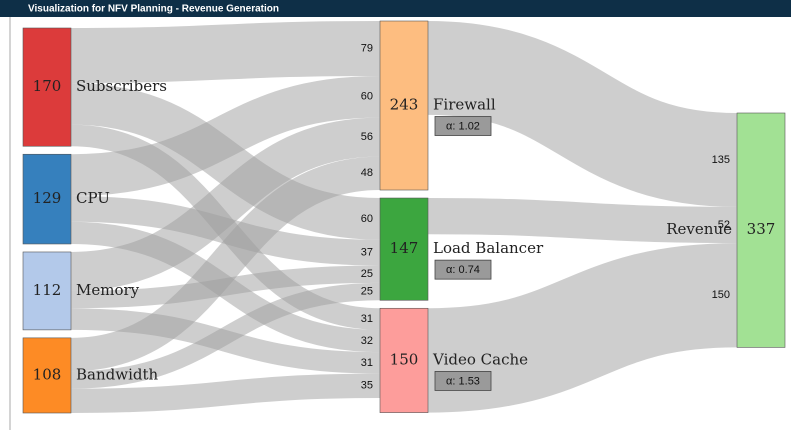 The height and width of the screenshot is (430, 791). What do you see at coordinates (367, 253) in the screenshot?
I see `link-value-label: 37` at bounding box center [367, 253].